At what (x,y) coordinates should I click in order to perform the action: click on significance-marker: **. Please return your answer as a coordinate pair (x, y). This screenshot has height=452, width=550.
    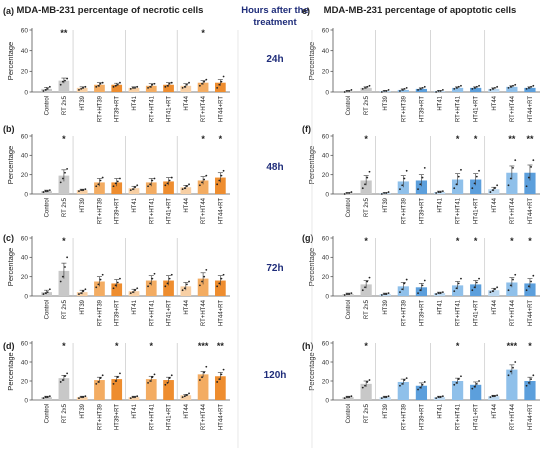
    Looking at the image, I should click on (530, 139).